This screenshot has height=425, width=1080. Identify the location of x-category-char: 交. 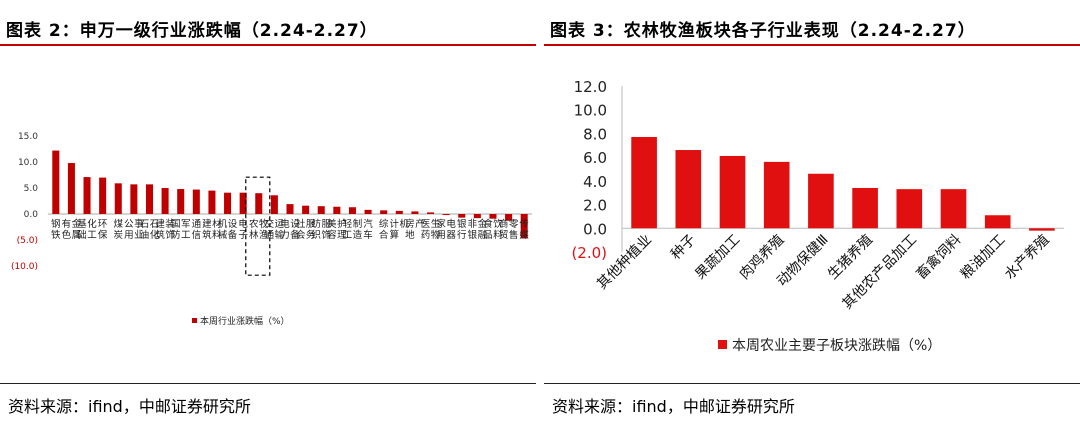
(270, 224).